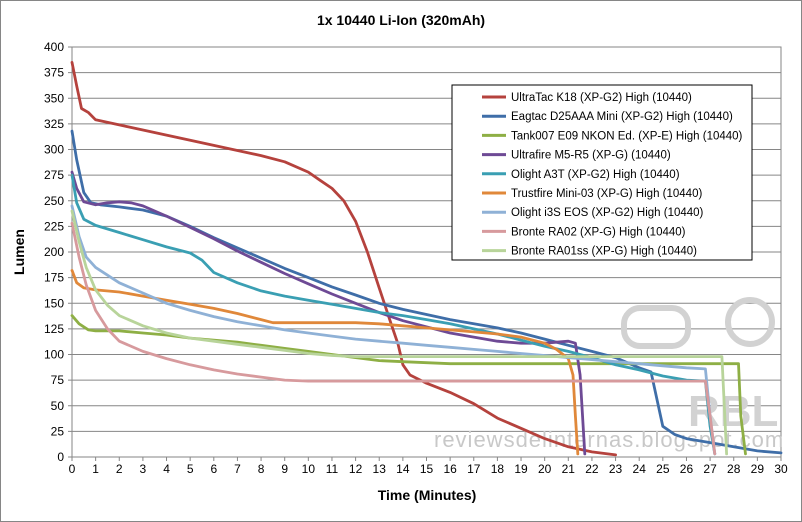 Image resolution: width=802 pixels, height=522 pixels. I want to click on x-tick-label: 26, so click(687, 469).